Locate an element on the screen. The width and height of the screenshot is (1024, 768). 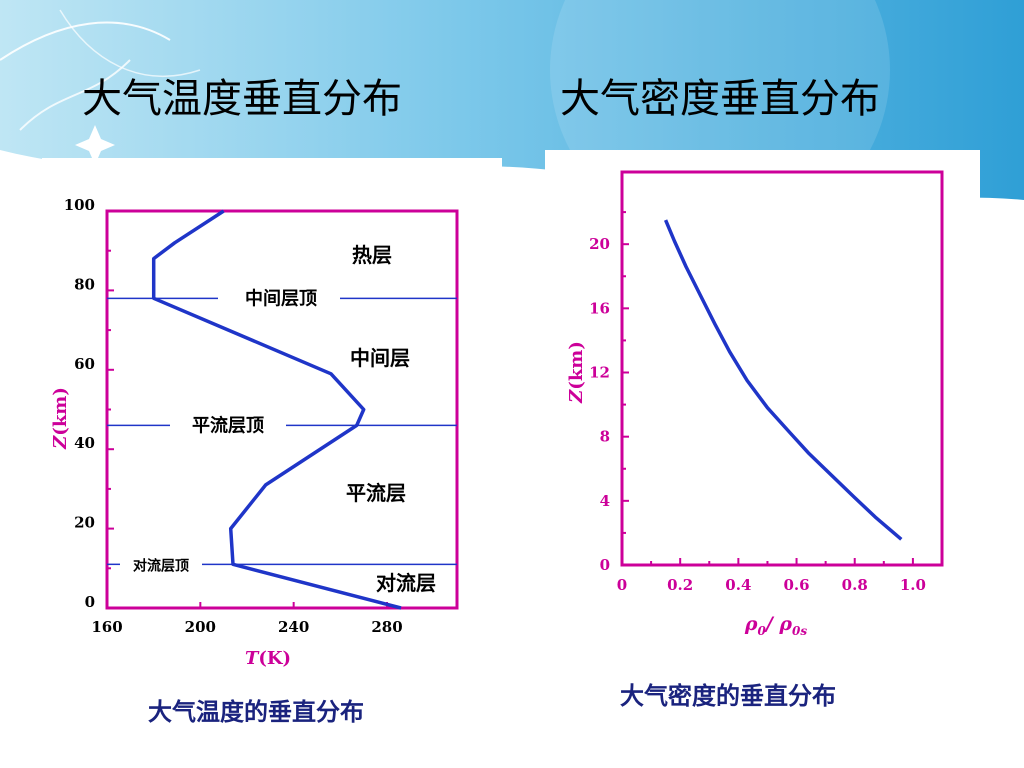
title-temperature: 大气温度垂直分布 is located at coordinates (242, 99).